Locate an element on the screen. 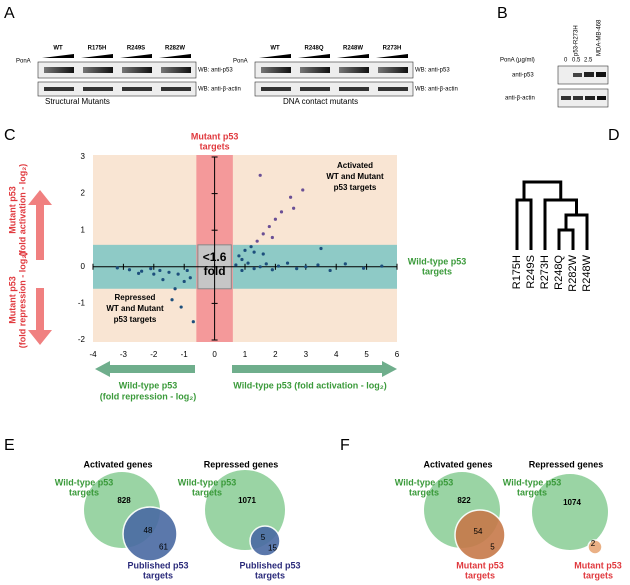  count: 828 is located at coordinates (124, 500).